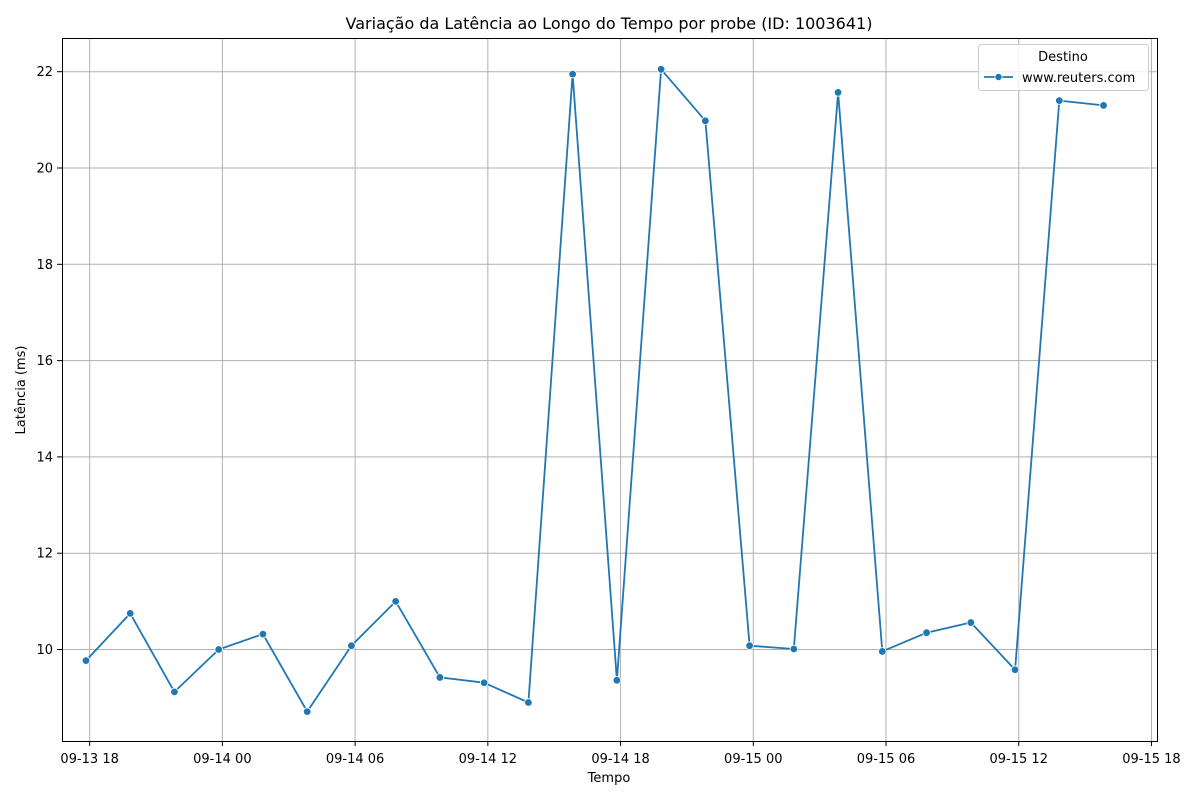 The height and width of the screenshot is (804, 1200). What do you see at coordinates (89, 759) in the screenshot?
I see `x-tick-label: 09-13 18` at bounding box center [89, 759].